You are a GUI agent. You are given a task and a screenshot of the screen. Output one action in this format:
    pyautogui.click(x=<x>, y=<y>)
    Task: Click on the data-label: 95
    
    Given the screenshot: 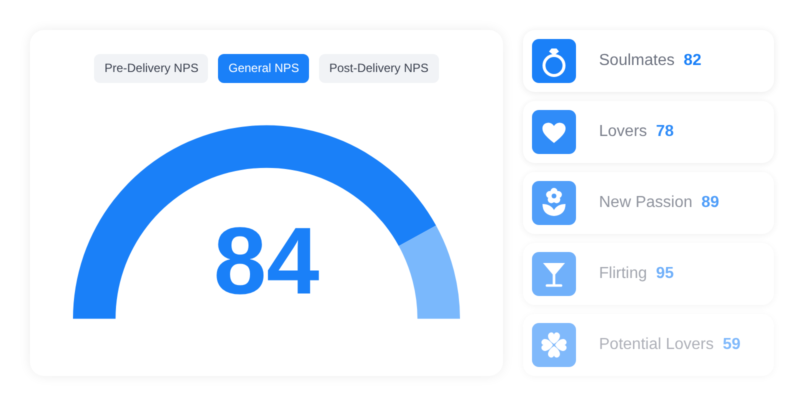 What is the action you would take?
    pyautogui.click(x=665, y=273)
    